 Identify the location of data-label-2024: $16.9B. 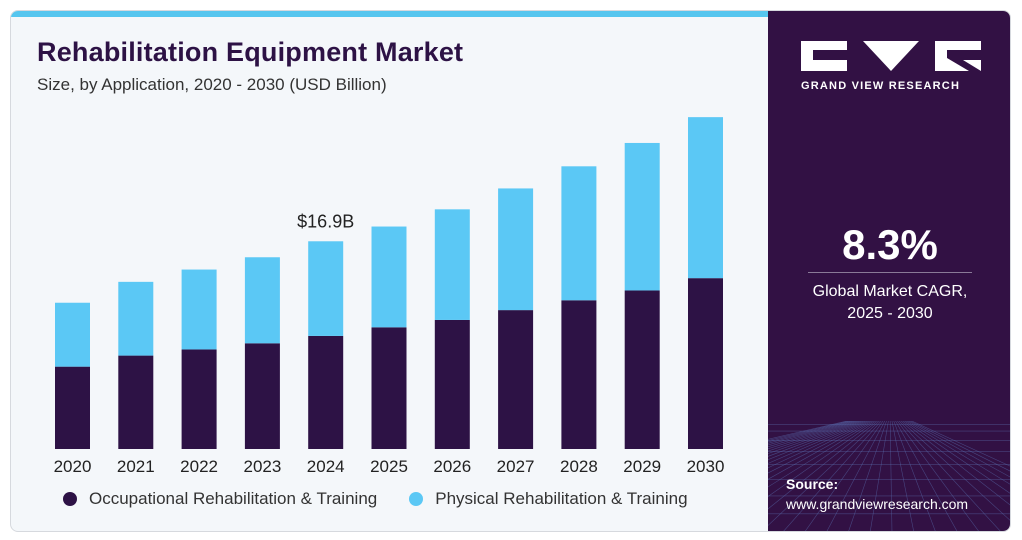
(325, 221).